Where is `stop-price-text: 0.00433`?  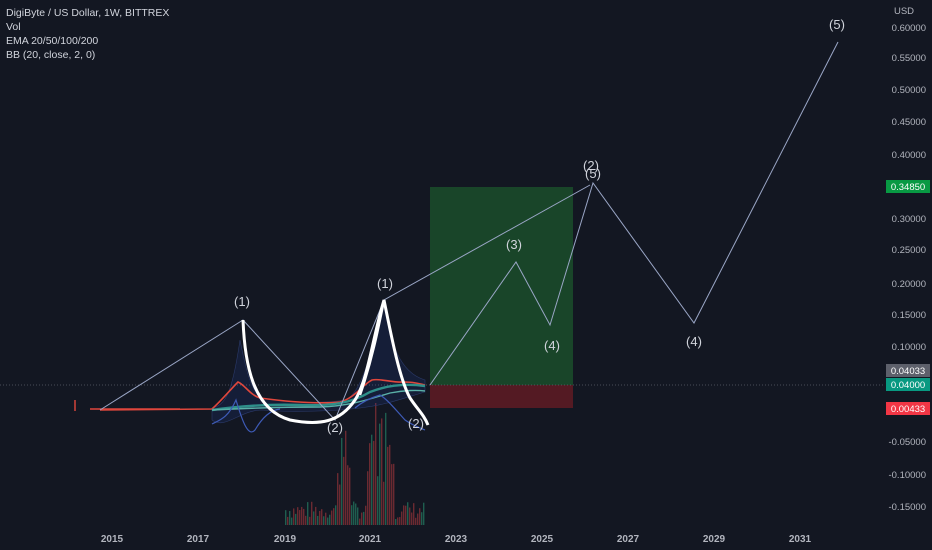 stop-price-text: 0.00433 is located at coordinates (908, 409).